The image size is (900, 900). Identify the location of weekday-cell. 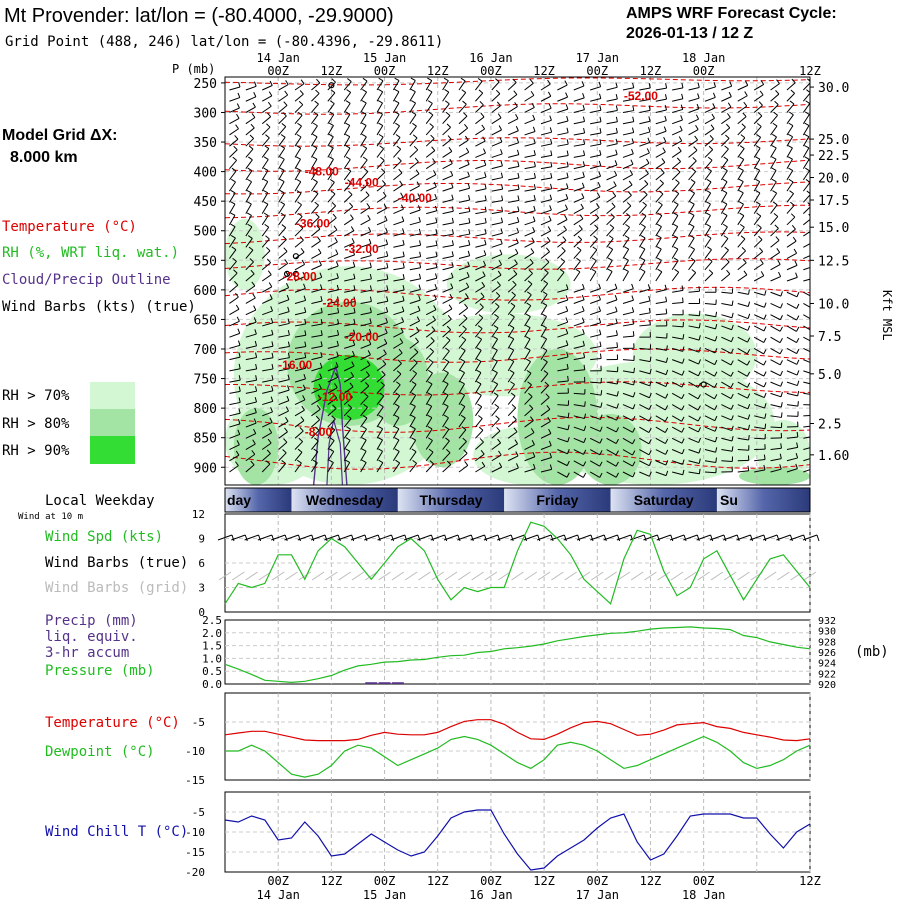
(557, 500).